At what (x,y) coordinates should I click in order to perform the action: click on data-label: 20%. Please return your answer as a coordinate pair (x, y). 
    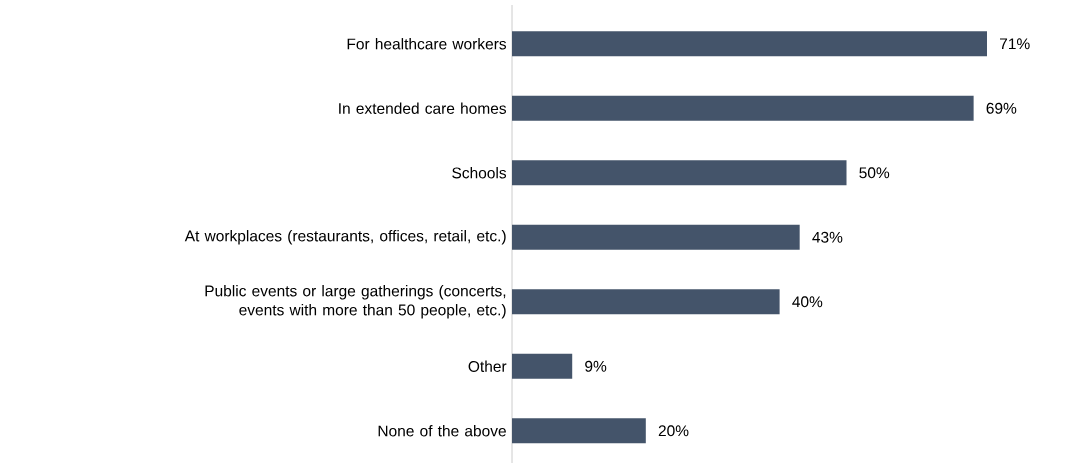
    Looking at the image, I should click on (673, 431).